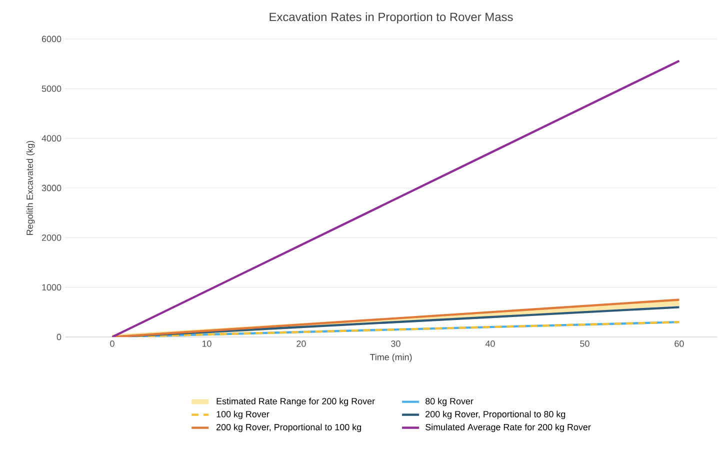 The height and width of the screenshot is (465, 719). Describe the element at coordinates (30, 187) in the screenshot. I see `y-axis-title: Regolith Excavated (kg)` at that location.